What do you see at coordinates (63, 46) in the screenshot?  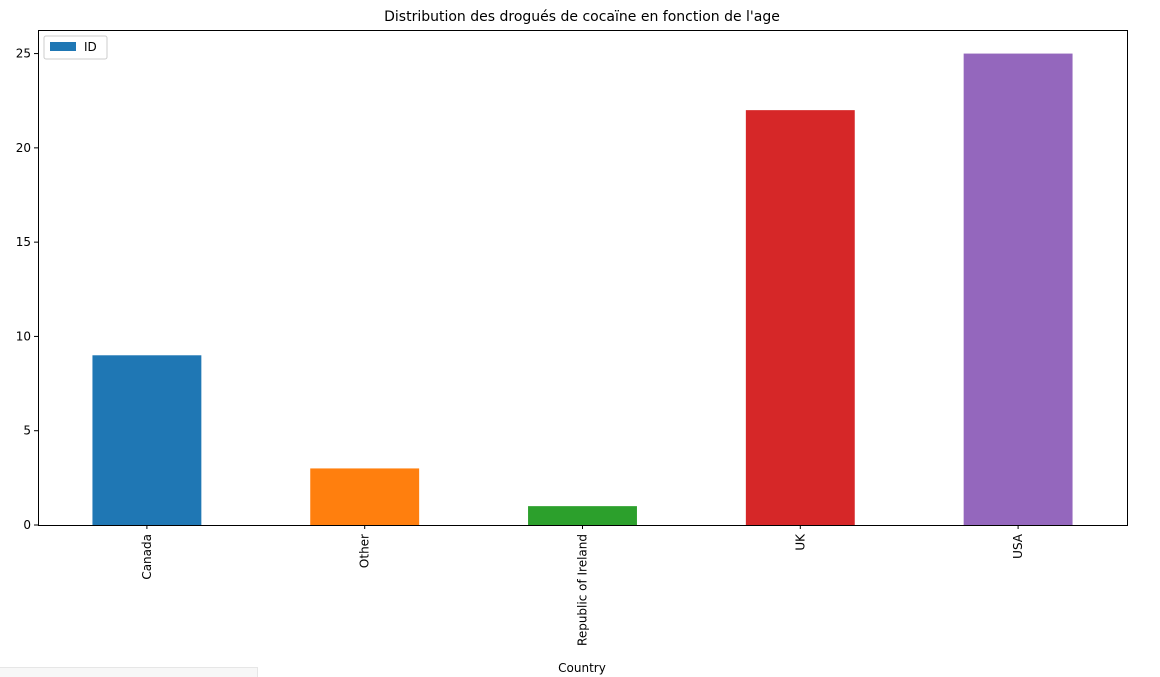 I see `legend-swatch` at bounding box center [63, 46].